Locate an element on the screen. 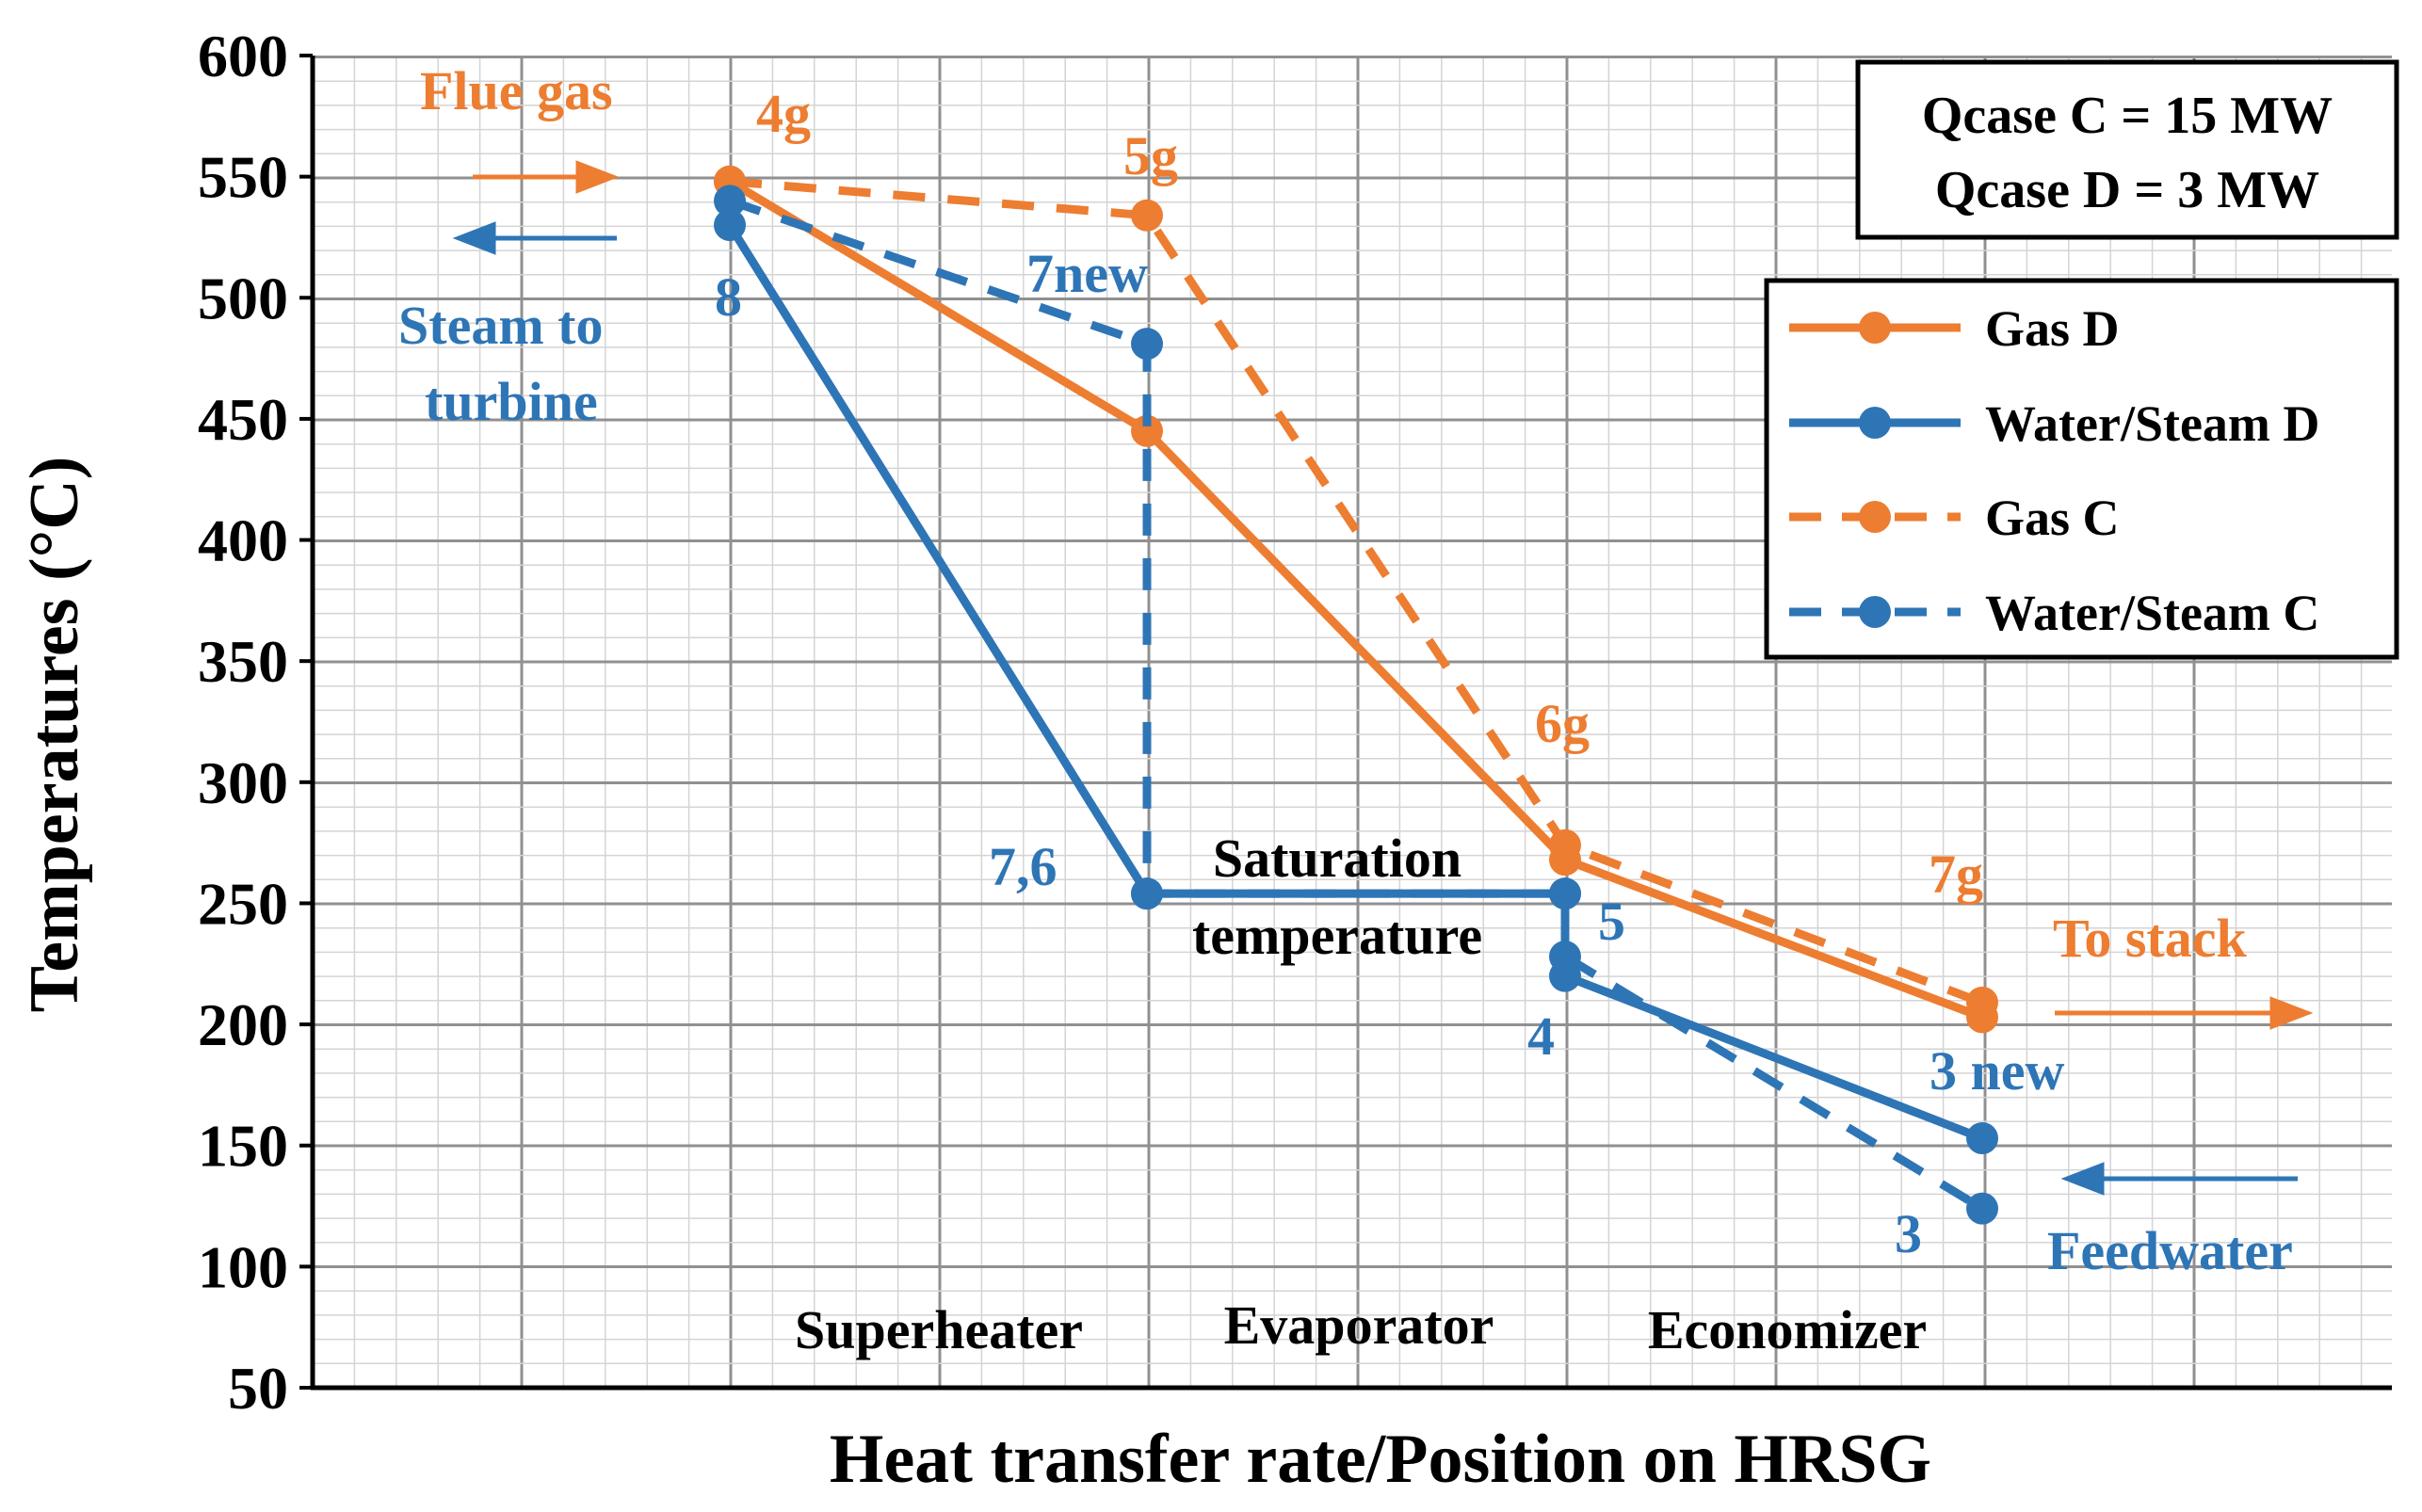 This screenshot has height=1512, width=2422. feedwater-label: Feedwater is located at coordinates (2170, 1250).